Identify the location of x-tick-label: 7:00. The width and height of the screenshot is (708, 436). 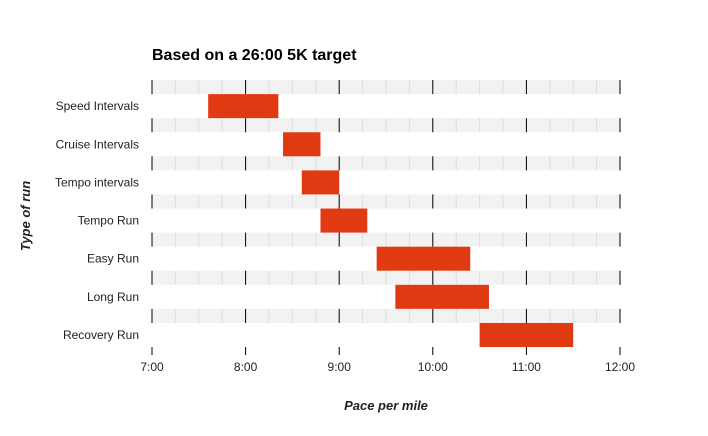
(152, 367).